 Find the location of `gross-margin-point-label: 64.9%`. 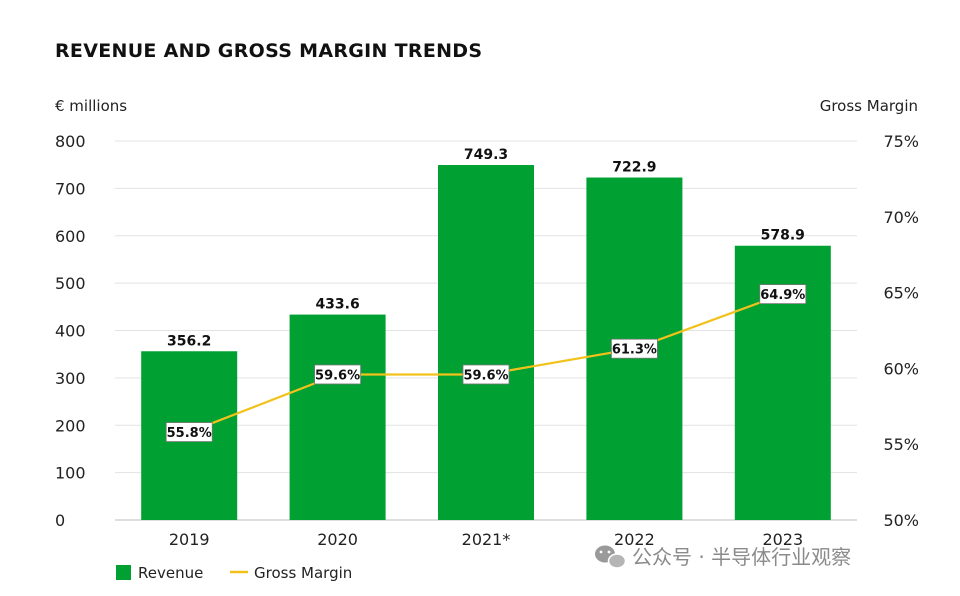

gross-margin-point-label: 64.9% is located at coordinates (782, 295).